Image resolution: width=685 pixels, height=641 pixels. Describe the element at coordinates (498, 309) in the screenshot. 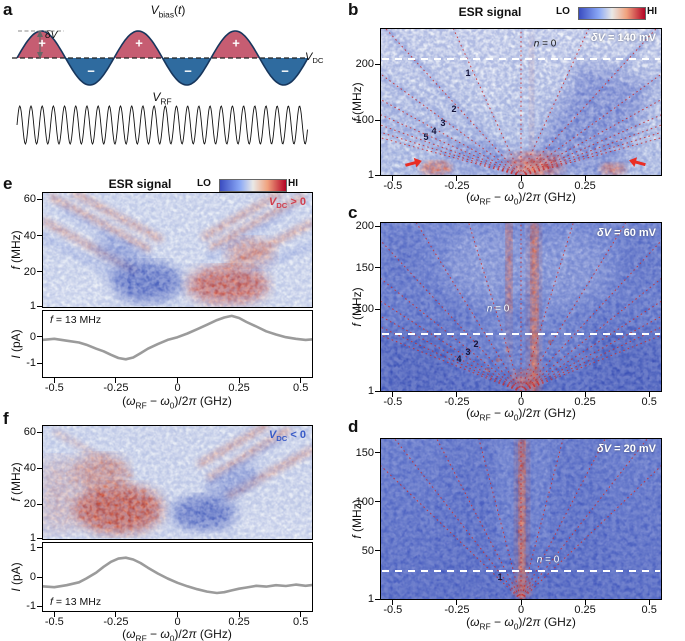

I see `n0-annotation-c: n = 0` at that location.